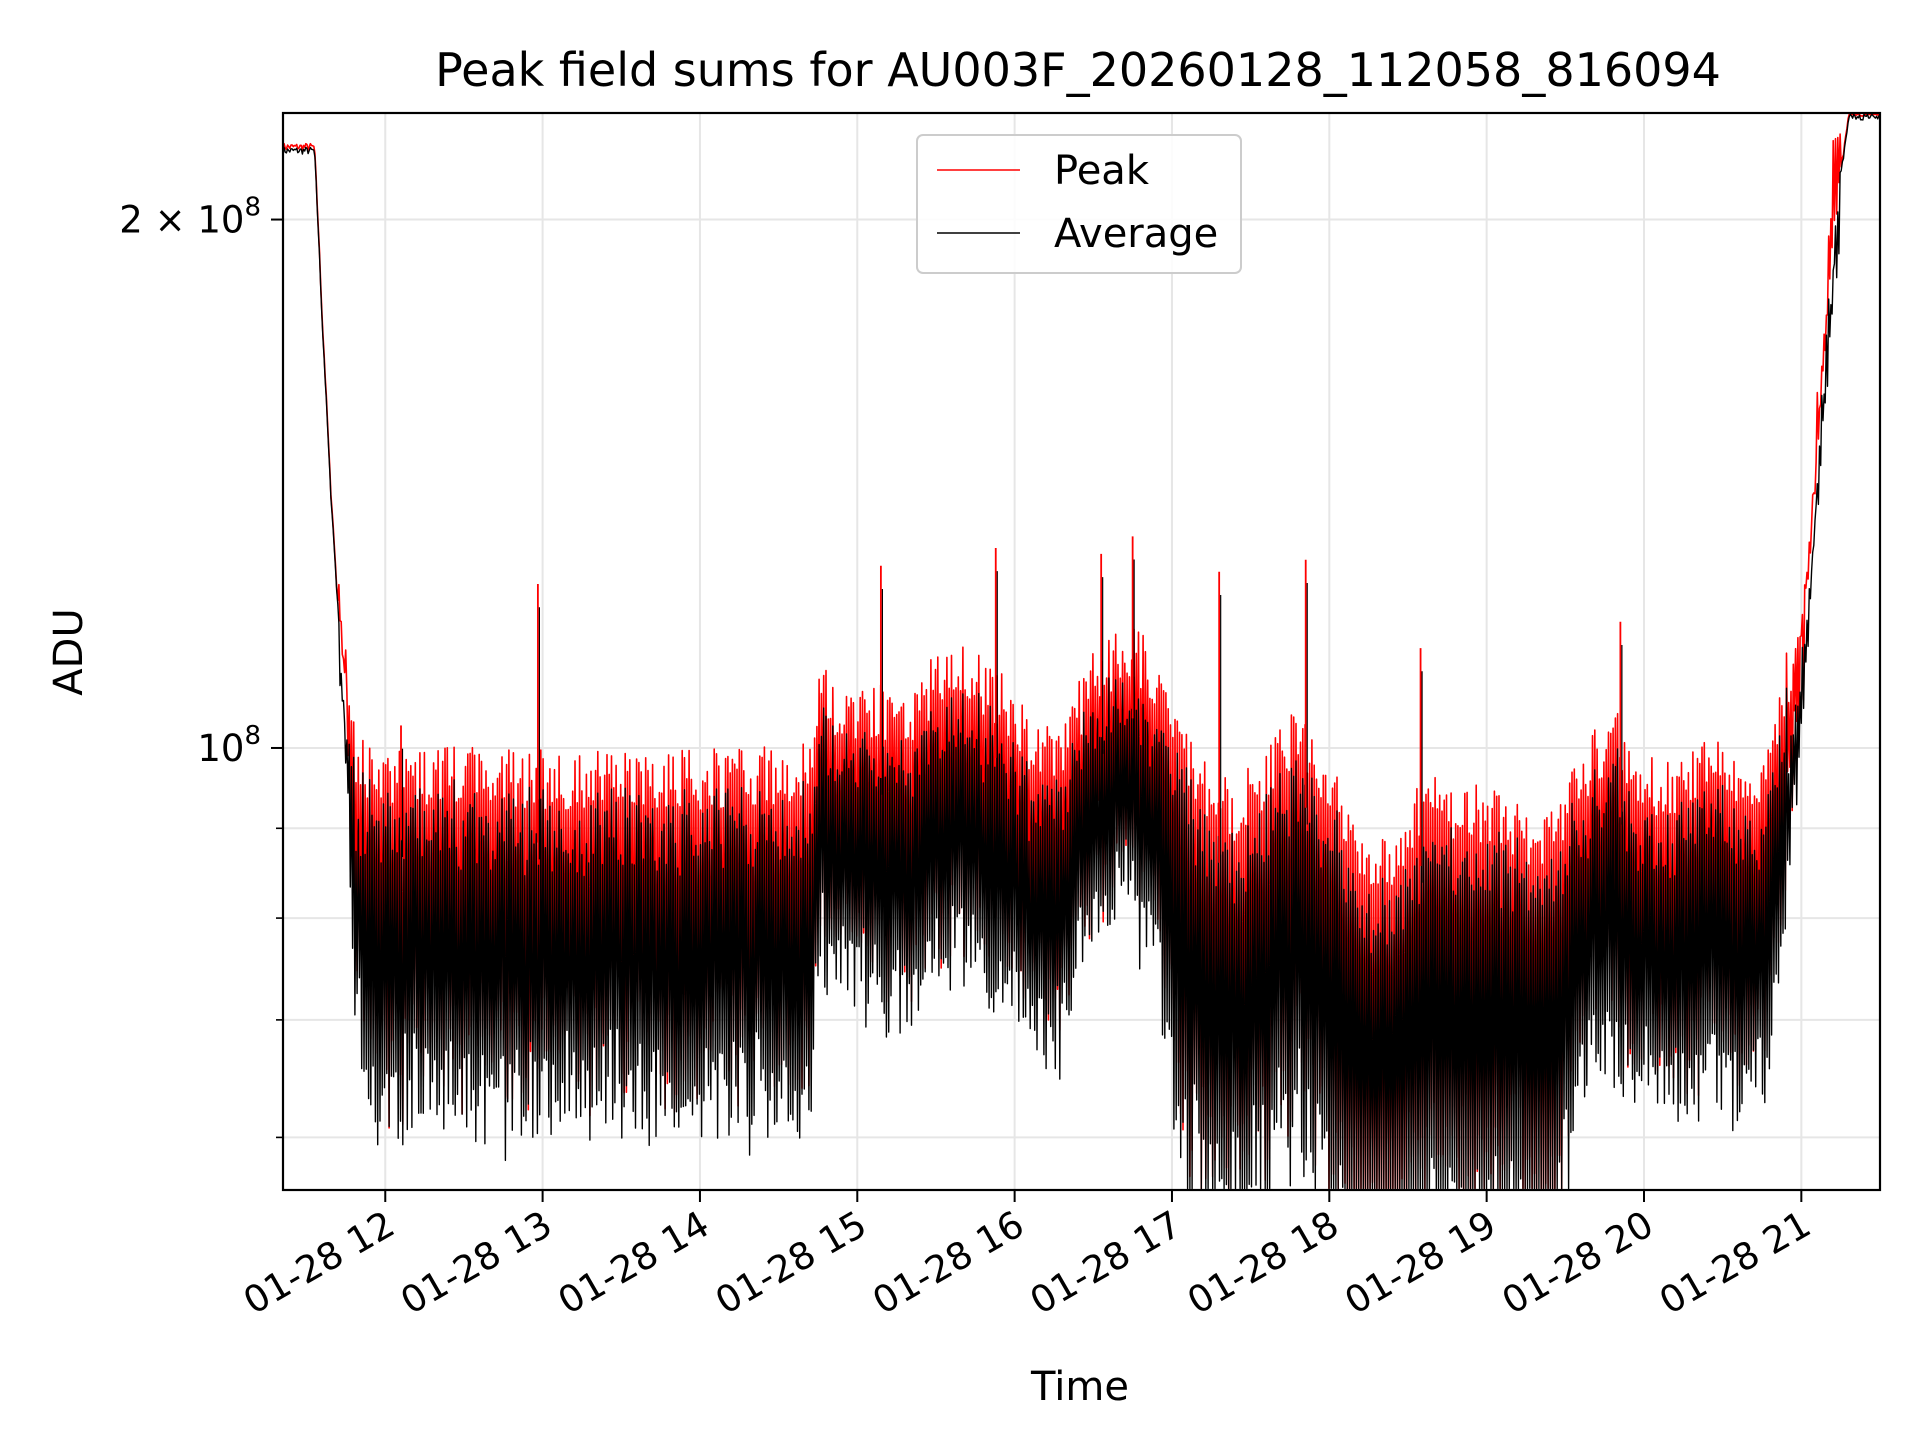 Image resolution: width=1920 pixels, height=1440 pixels. Describe the element at coordinates (1079, 204) in the screenshot. I see `legend: Peak Average` at that location.